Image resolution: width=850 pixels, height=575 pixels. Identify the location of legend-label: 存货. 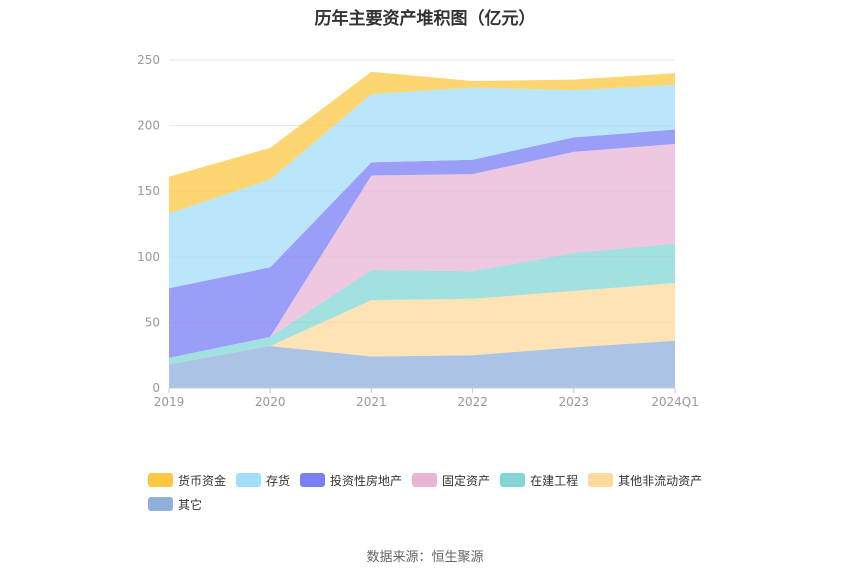
(278, 480).